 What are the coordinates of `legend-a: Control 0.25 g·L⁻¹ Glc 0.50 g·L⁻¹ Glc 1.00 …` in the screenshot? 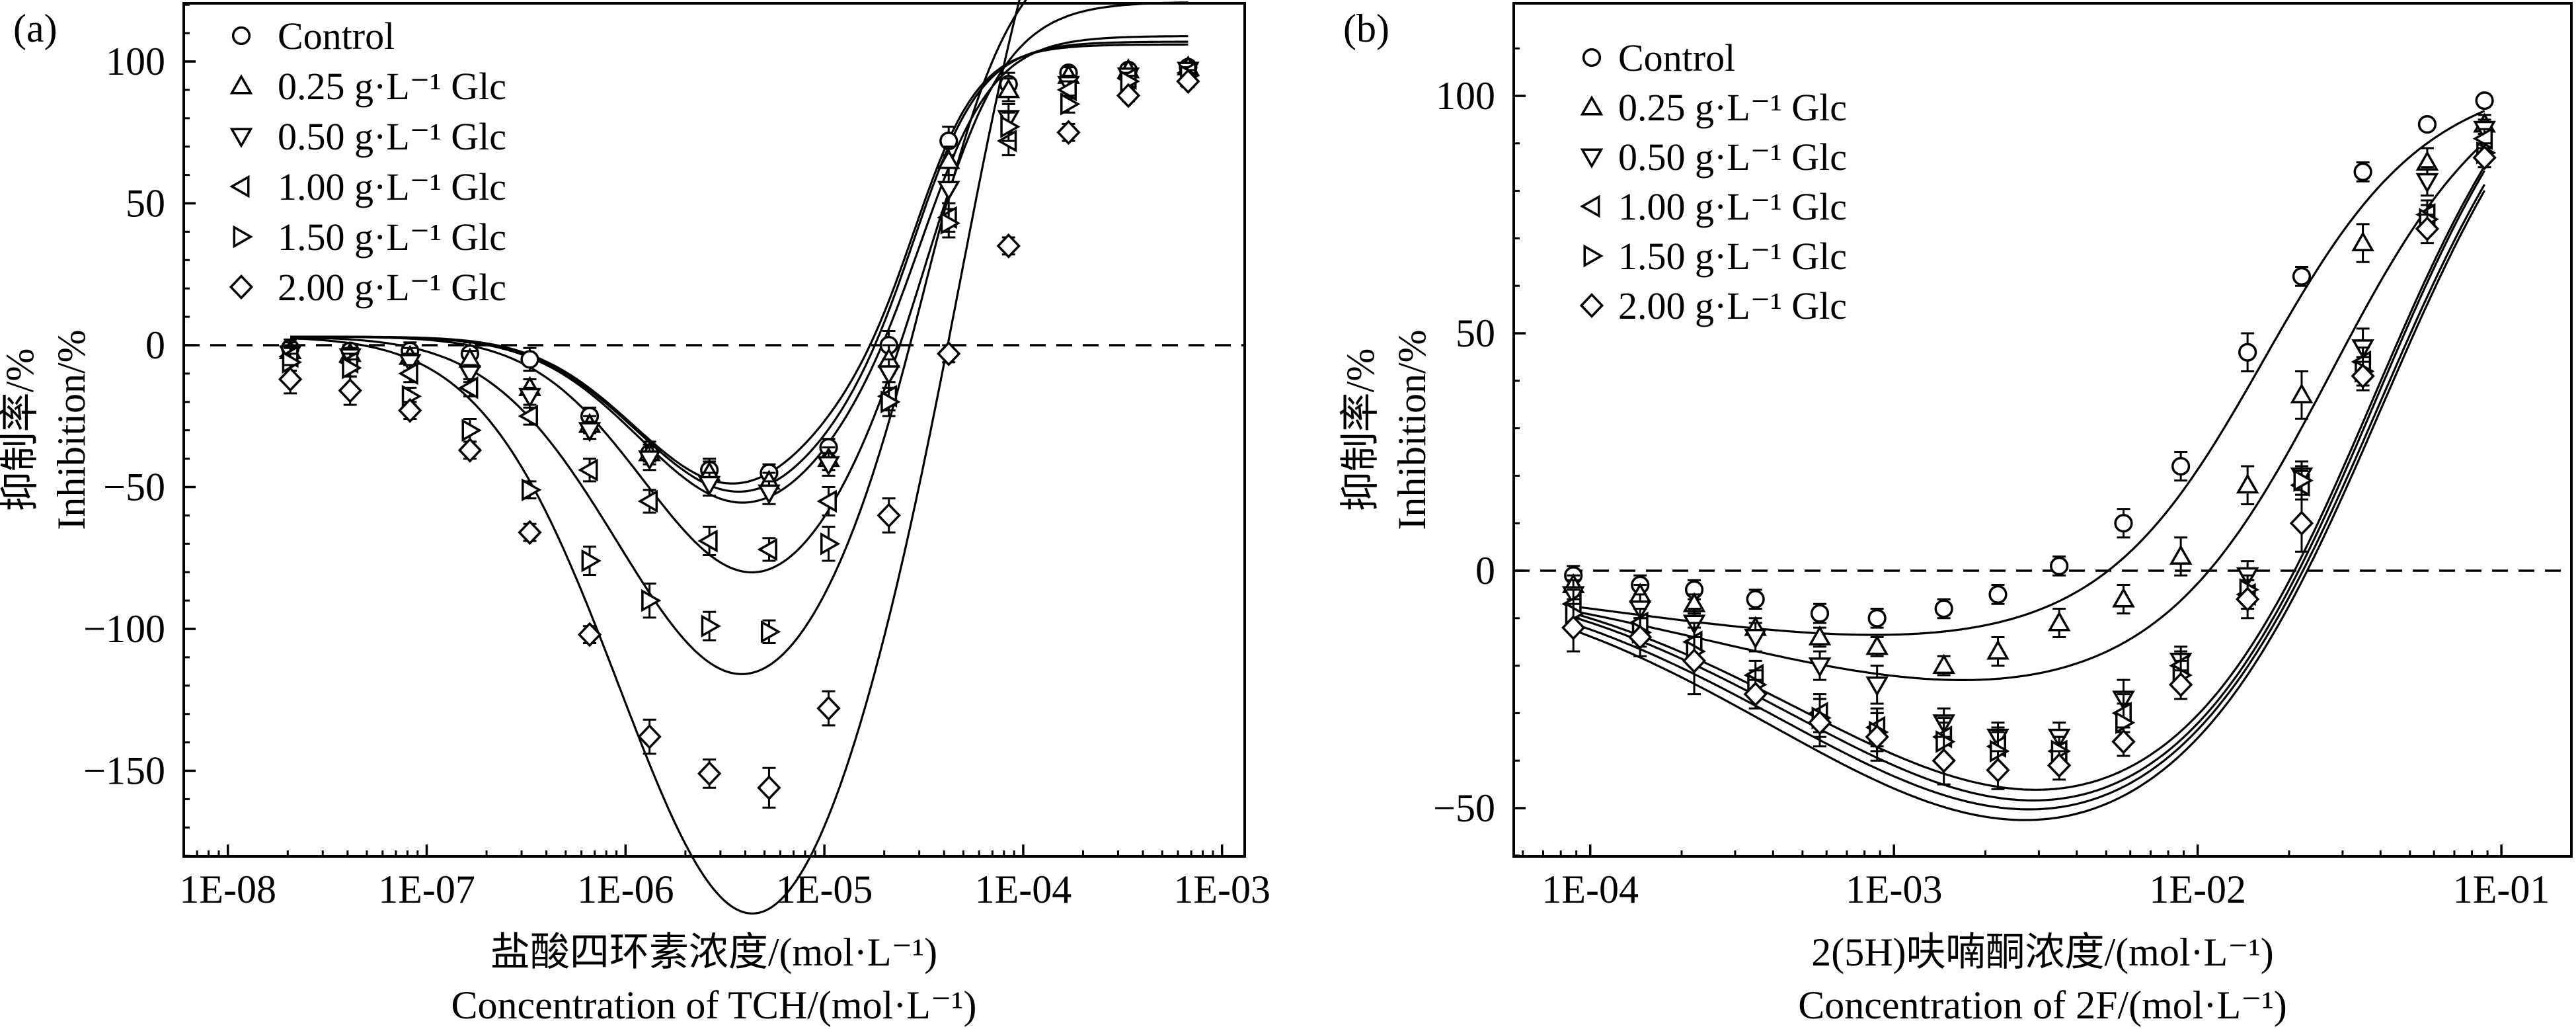 It's located at (367, 162).